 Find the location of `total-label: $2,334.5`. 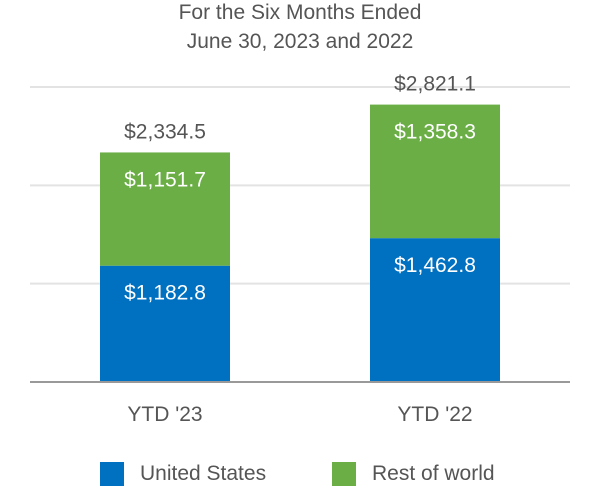

total-label: $2,334.5 is located at coordinates (165, 131).